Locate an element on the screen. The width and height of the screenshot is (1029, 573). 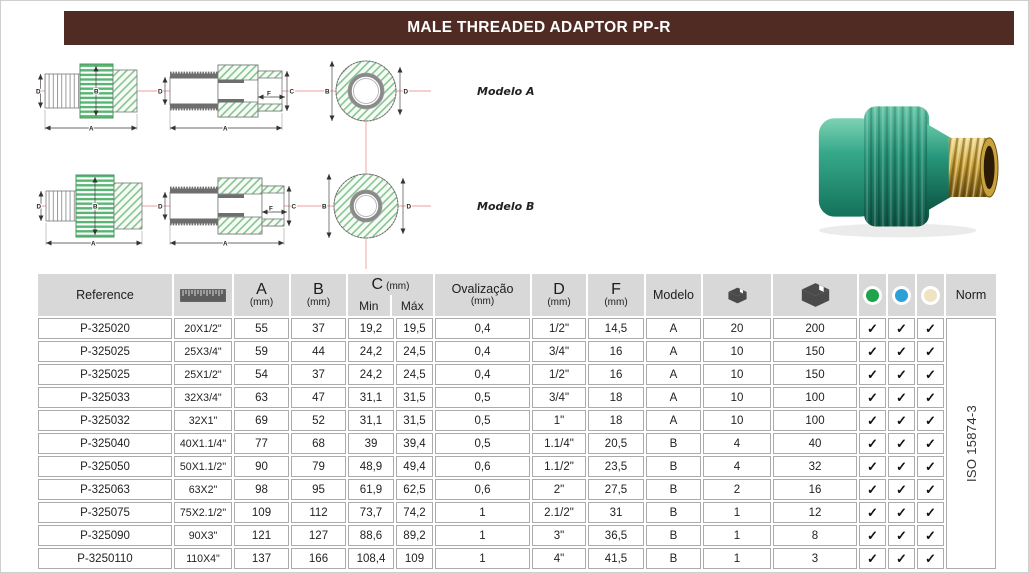
cell-d-mm: 4" is located at coordinates (559, 558).